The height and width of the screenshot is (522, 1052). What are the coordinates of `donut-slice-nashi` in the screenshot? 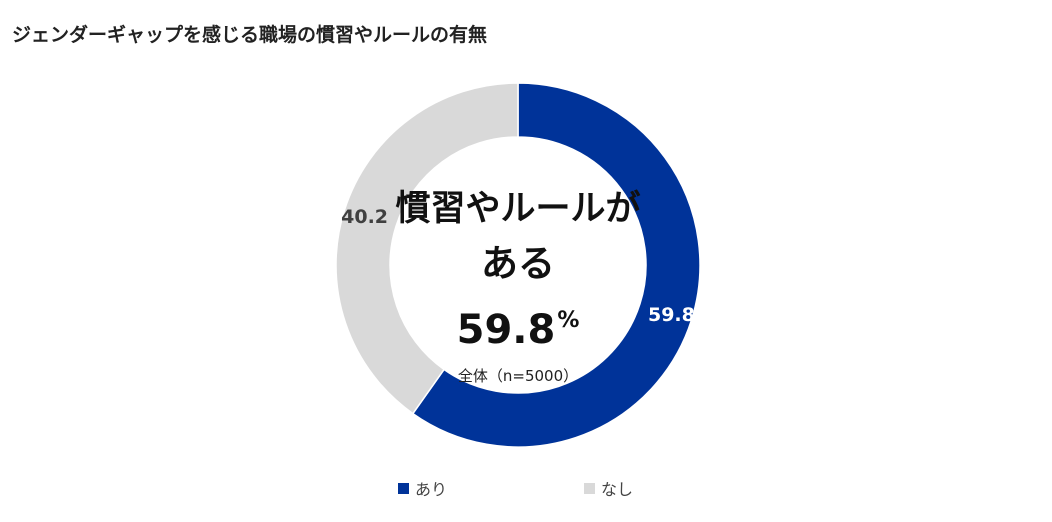 It's located at (427, 248).